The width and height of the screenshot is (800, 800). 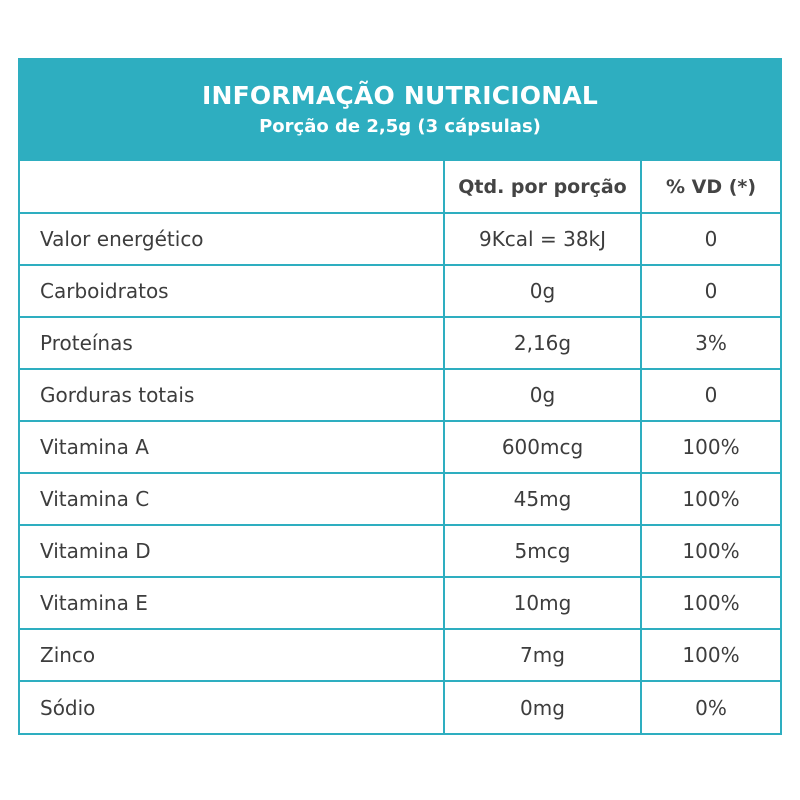 I want to click on nutrient-name: Vitamina D, so click(x=232, y=550).